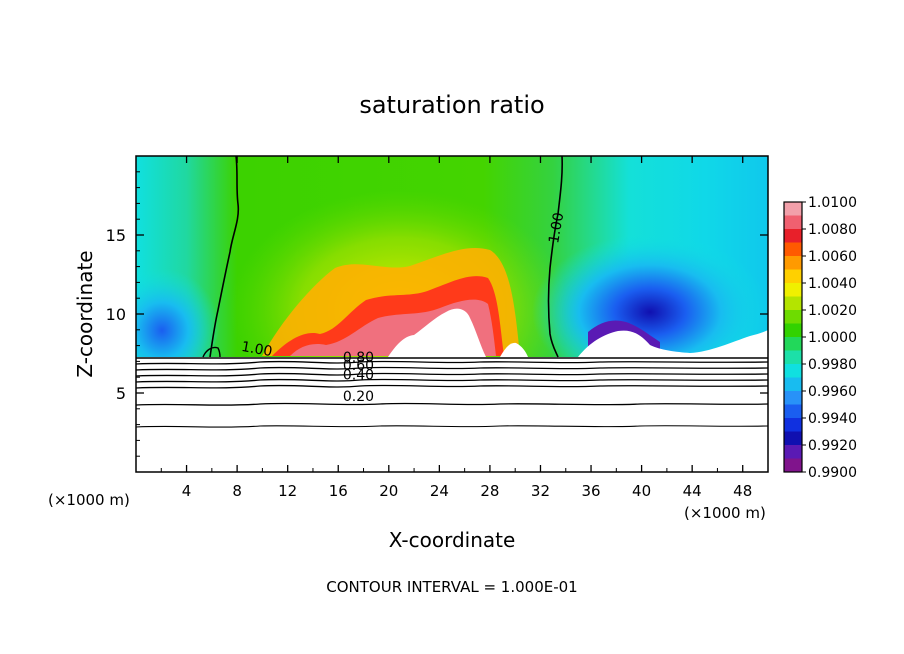 The height and width of the screenshot is (654, 904). What do you see at coordinates (452, 540) in the screenshot?
I see `x-axis-label: X-coordinate` at bounding box center [452, 540].